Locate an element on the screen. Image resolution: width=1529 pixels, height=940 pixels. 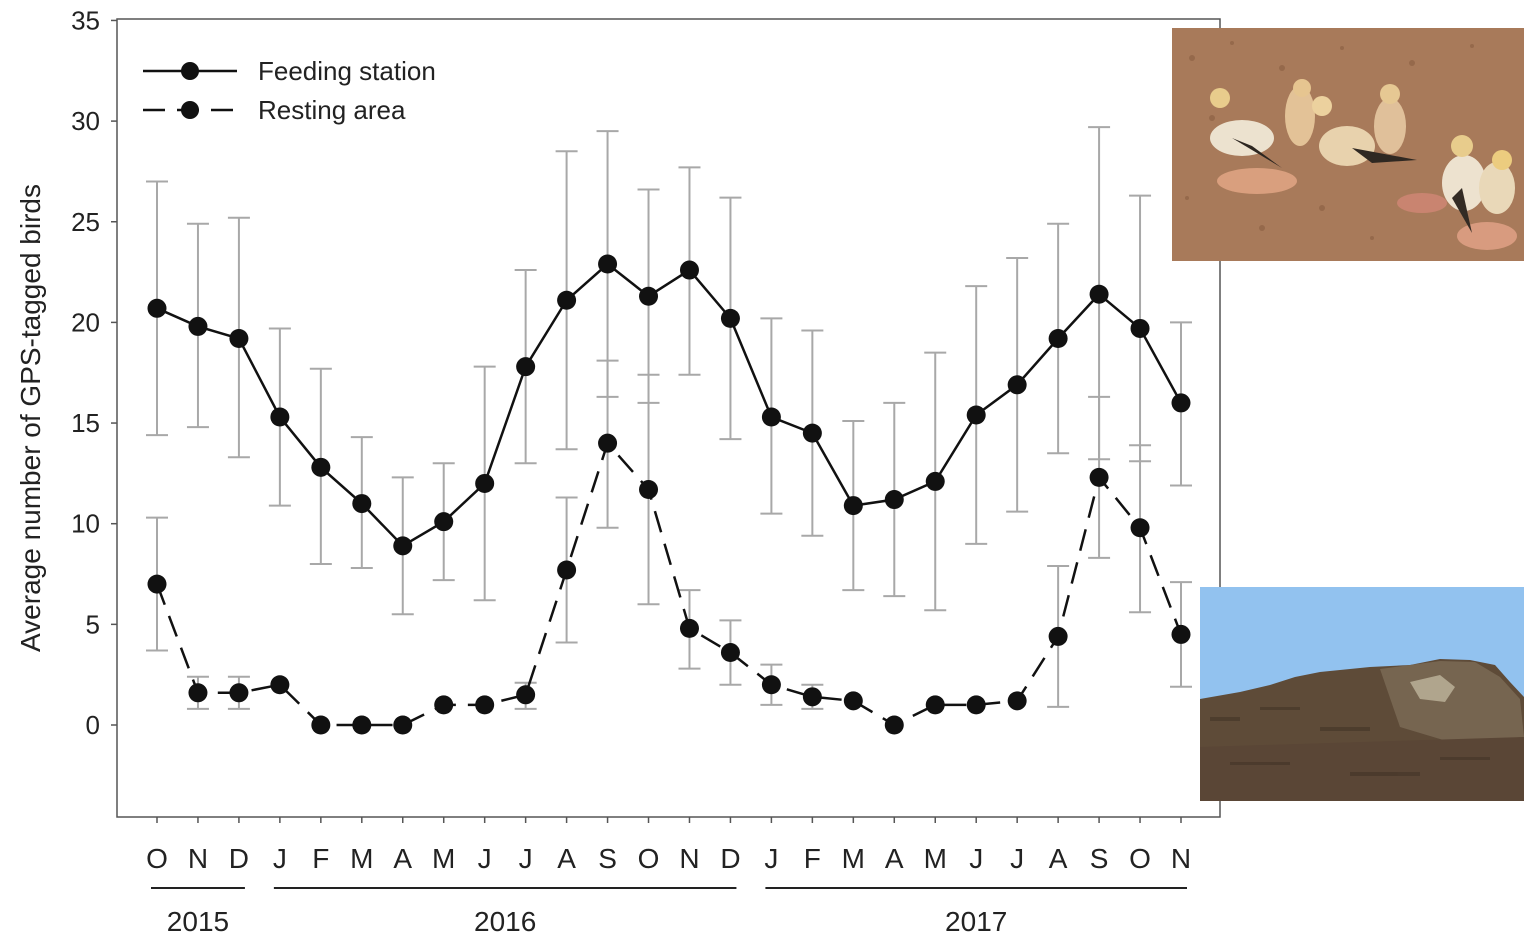
y-tick-label: 5 is located at coordinates (93, 624).